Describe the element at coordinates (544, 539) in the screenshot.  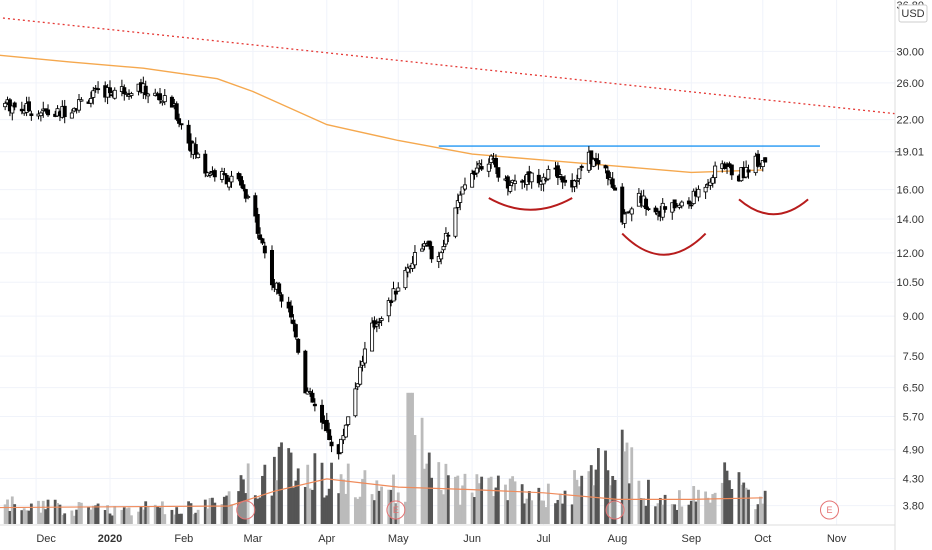
I see `time-tick-label: Jul` at that location.